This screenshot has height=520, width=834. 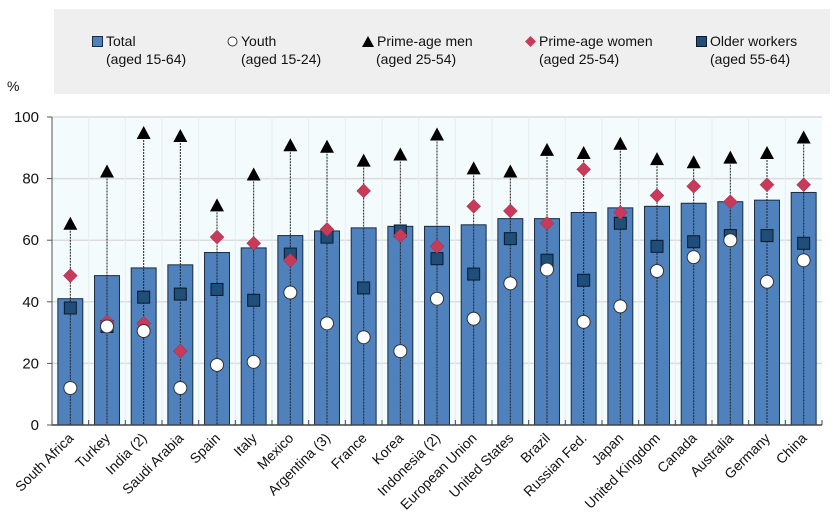 I want to click on x-tick-label: France, so click(x=349, y=451).